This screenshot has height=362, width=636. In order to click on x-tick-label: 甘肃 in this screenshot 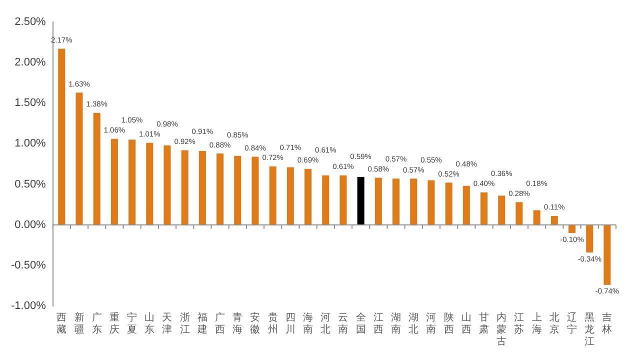, I will do `click(484, 324)`.